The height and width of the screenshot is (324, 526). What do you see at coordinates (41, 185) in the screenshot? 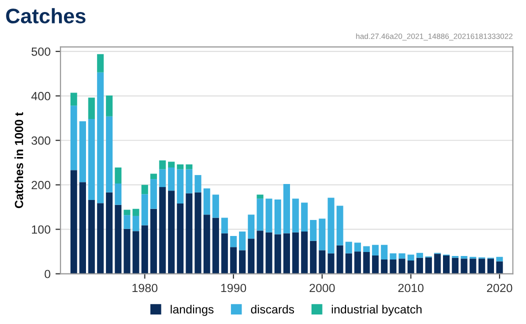
I see `y-tick-label: 200` at bounding box center [41, 185].